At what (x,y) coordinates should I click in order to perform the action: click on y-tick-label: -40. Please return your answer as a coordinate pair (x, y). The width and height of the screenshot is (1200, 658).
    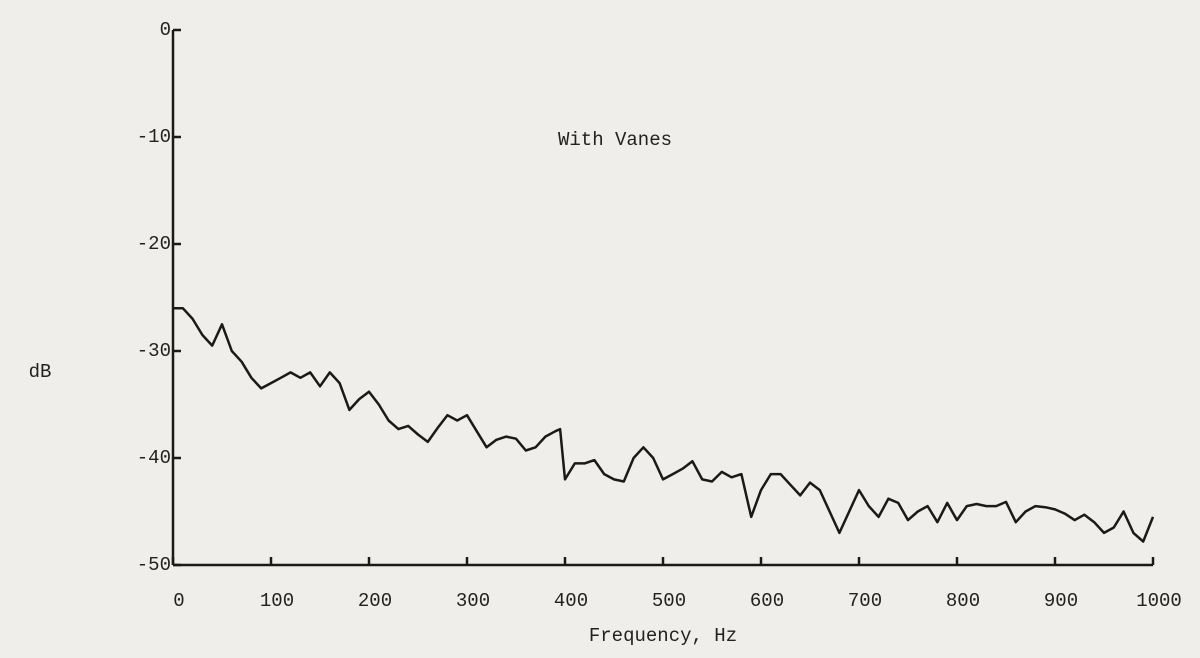
    Looking at the image, I should click on (154, 458).